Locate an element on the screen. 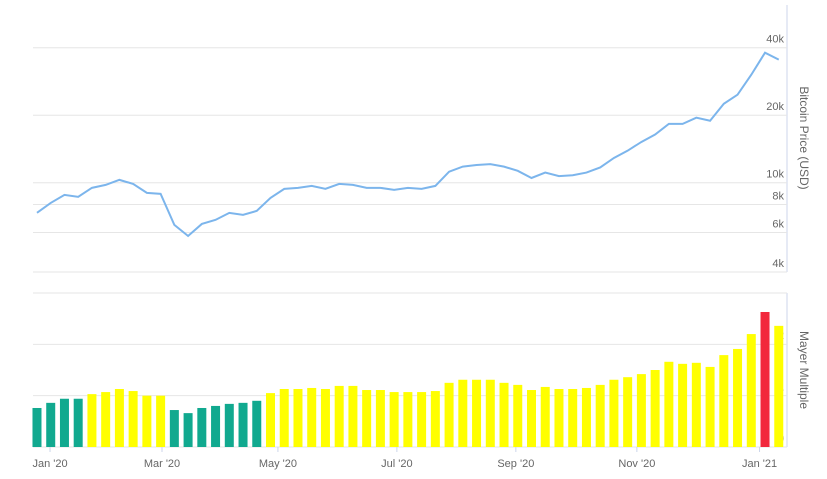 This screenshot has width=827, height=479. x-tick-label: Sep '20 is located at coordinates (515, 464).